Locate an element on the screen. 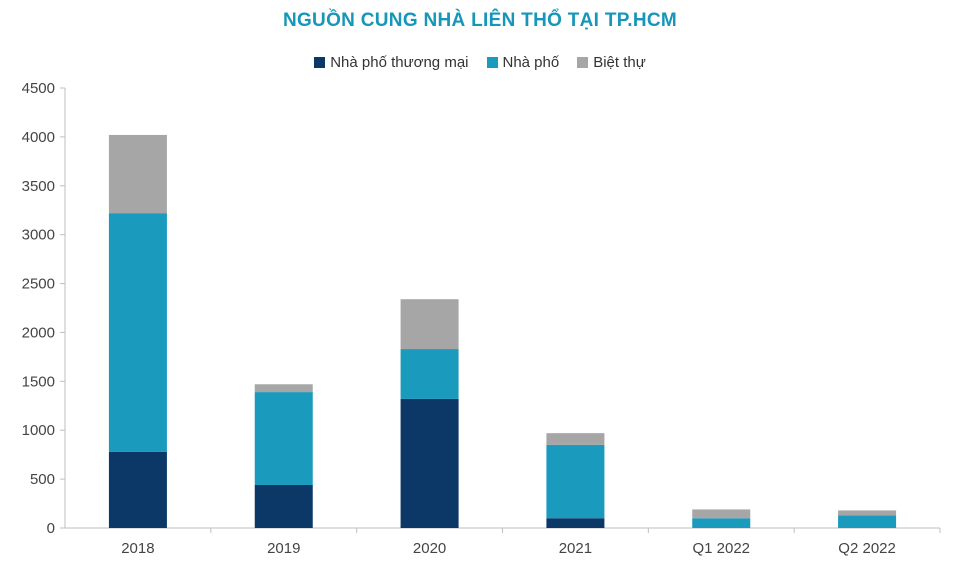 The image size is (960, 564). legend-label-nha-pho: Nhà phố is located at coordinates (531, 62).